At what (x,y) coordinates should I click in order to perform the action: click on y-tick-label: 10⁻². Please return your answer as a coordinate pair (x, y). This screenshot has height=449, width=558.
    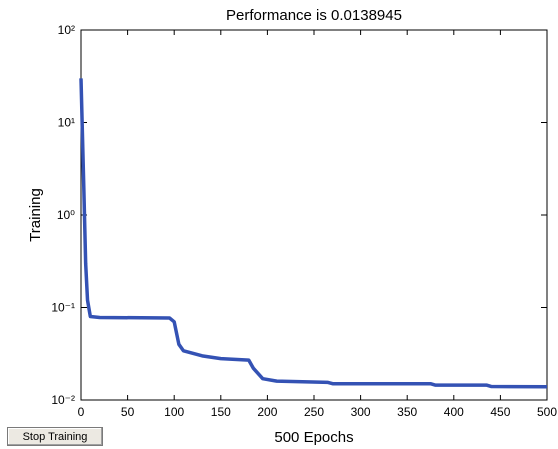
    Looking at the image, I should click on (63, 400).